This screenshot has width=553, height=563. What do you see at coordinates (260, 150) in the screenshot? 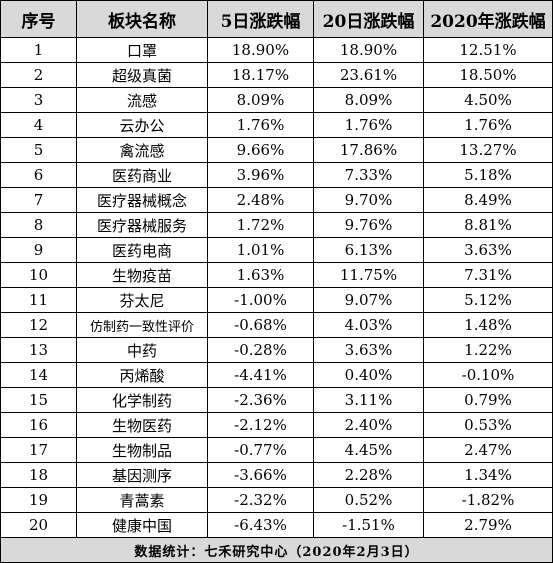
I see `change-5day: 9.66%` at bounding box center [260, 150].